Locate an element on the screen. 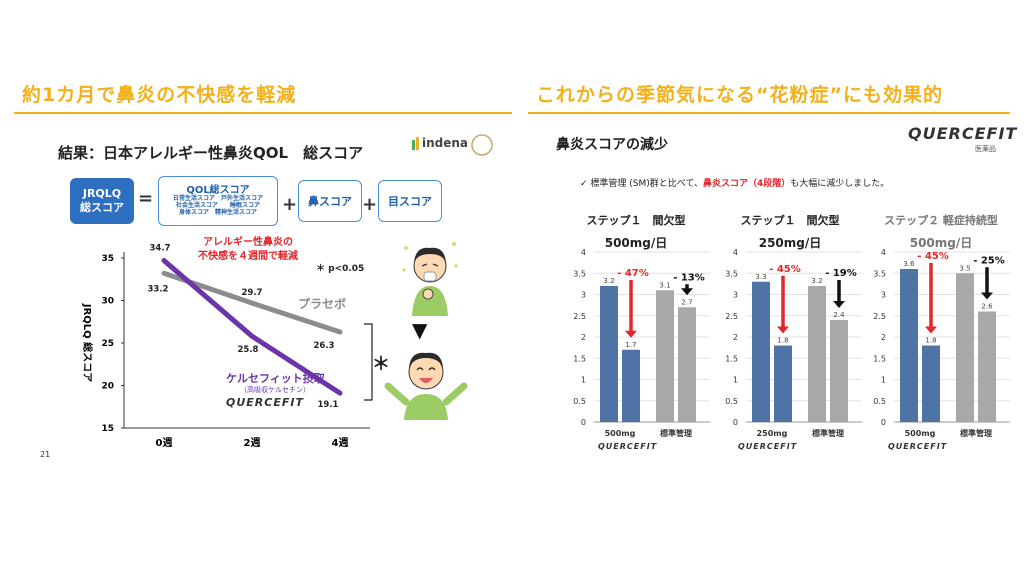 Image resolution: width=1024 pixels, height=576 pixels. indena-logo: indena is located at coordinates (452, 145).